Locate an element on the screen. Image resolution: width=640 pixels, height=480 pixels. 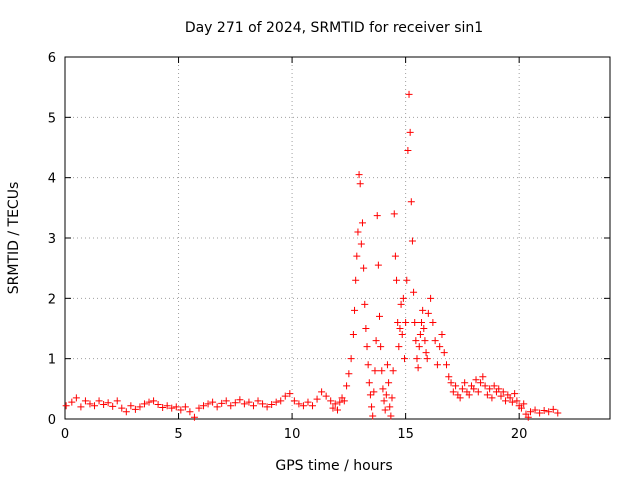
y-tick-label: 1 is located at coordinates (52, 360).